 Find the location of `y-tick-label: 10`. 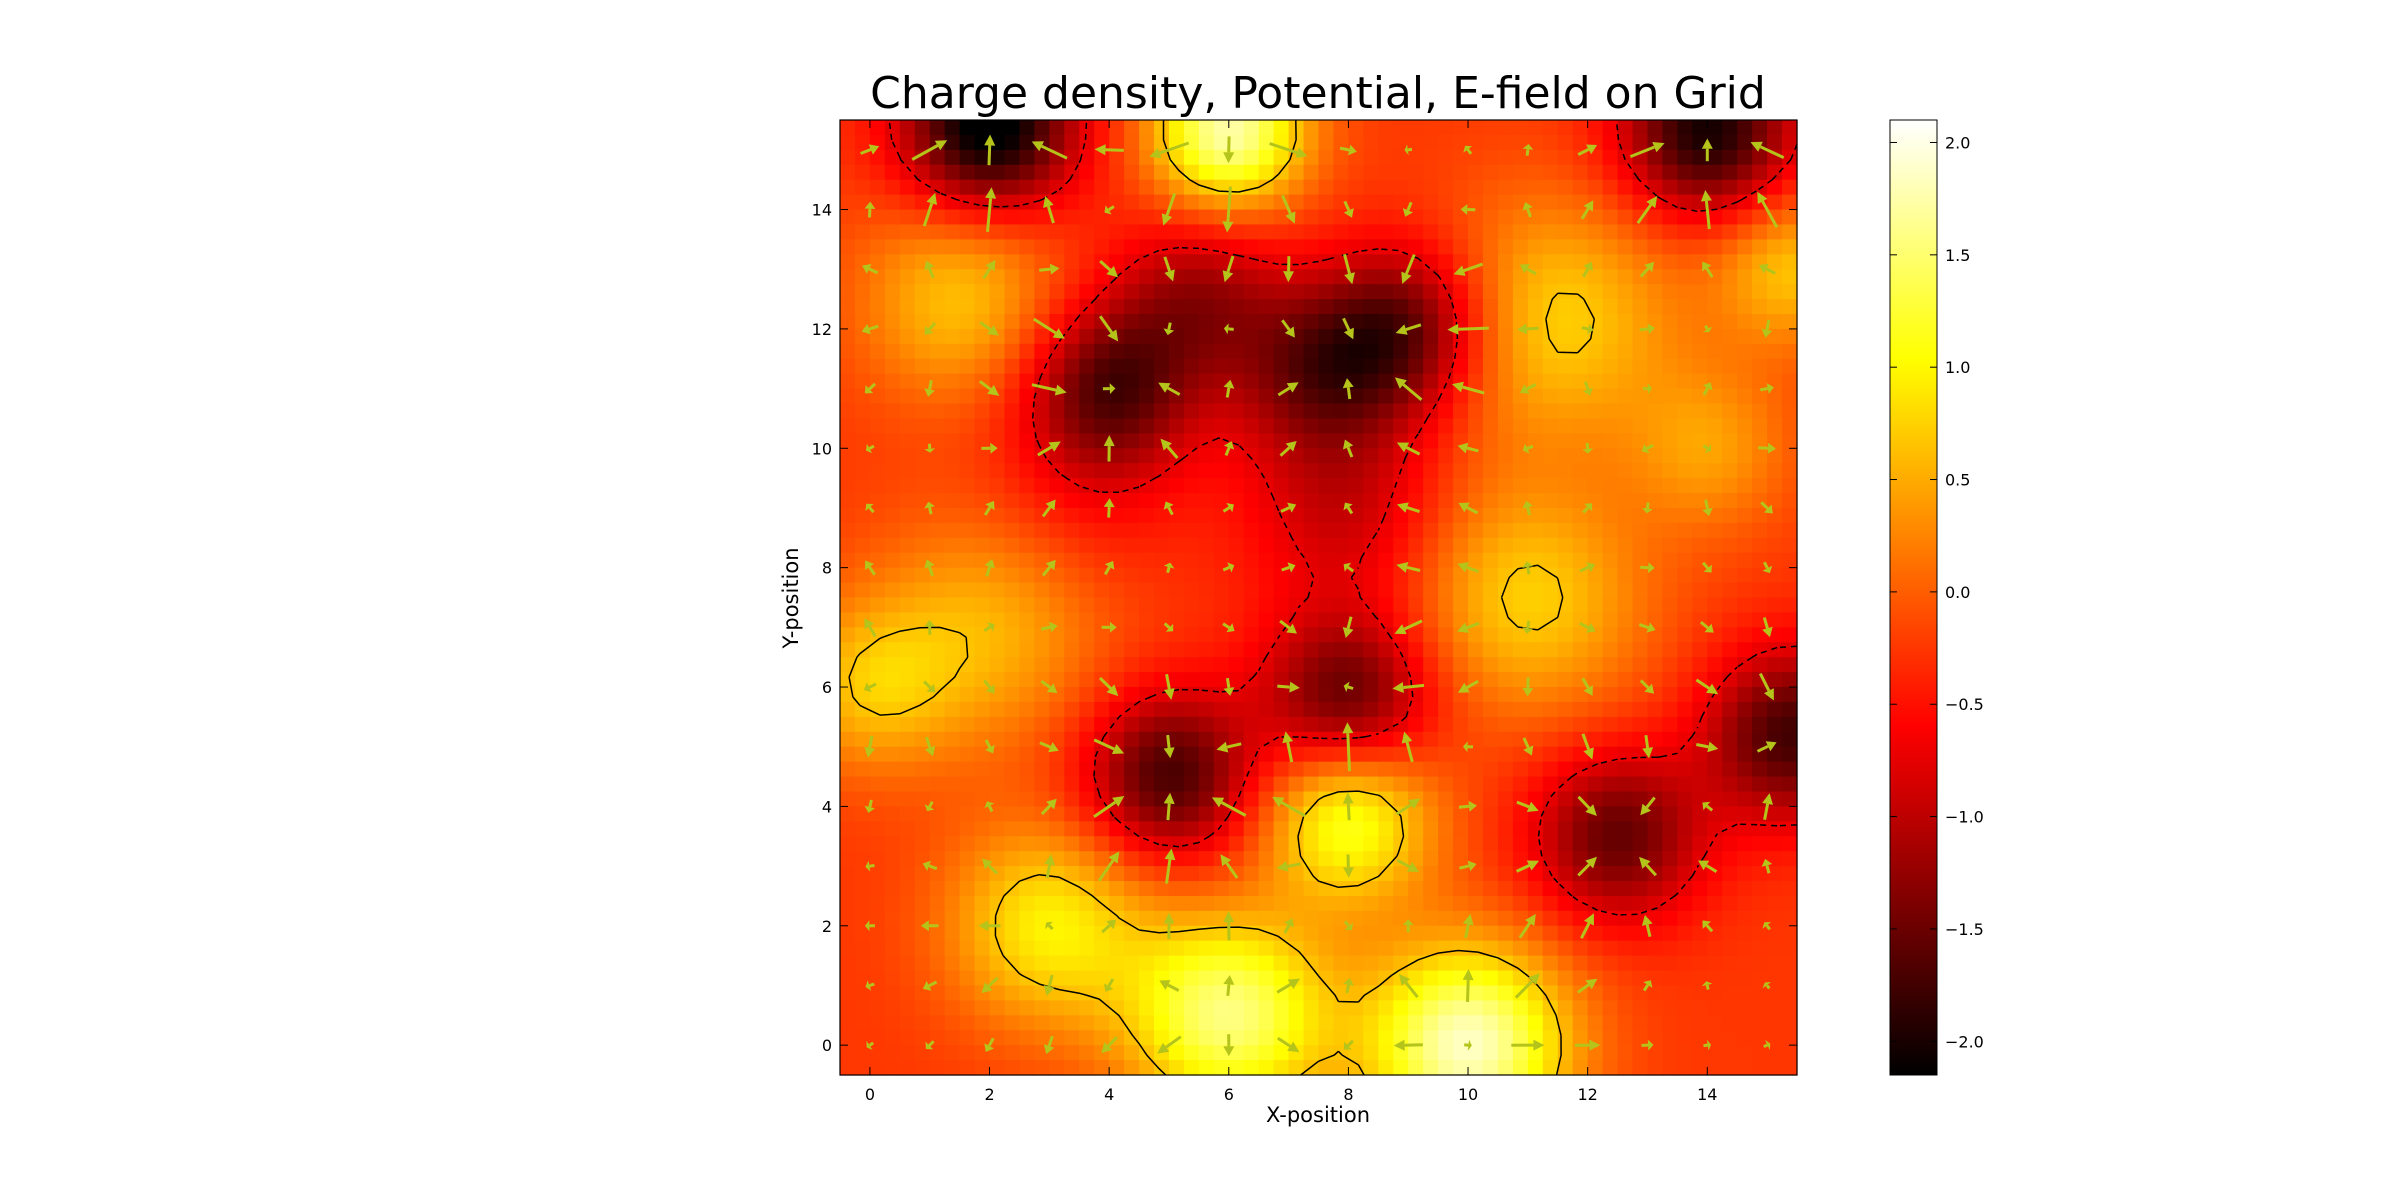

y-tick-label: 10 is located at coordinates (822, 448).